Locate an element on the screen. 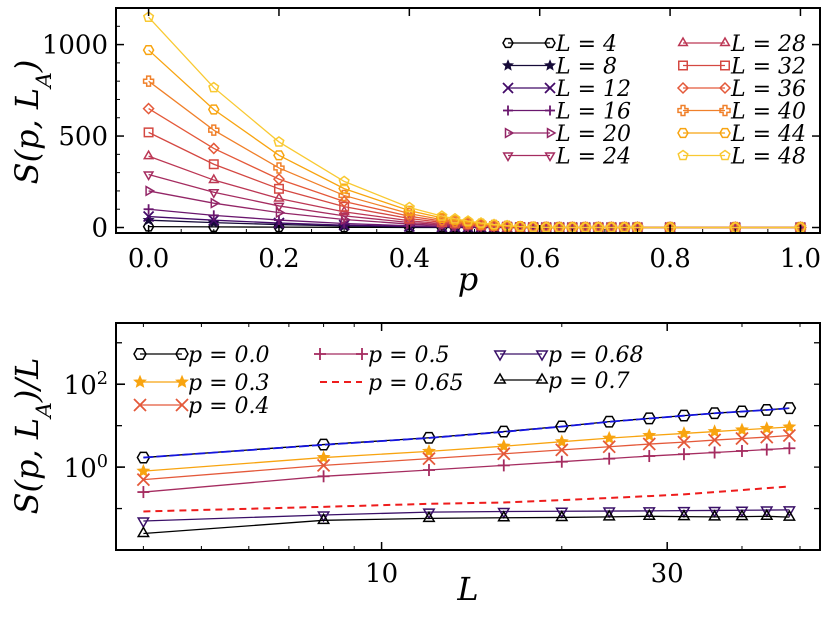 Image resolution: width=831 pixels, height=619 pixels. top-point-36-2-shape is located at coordinates (279, 179).